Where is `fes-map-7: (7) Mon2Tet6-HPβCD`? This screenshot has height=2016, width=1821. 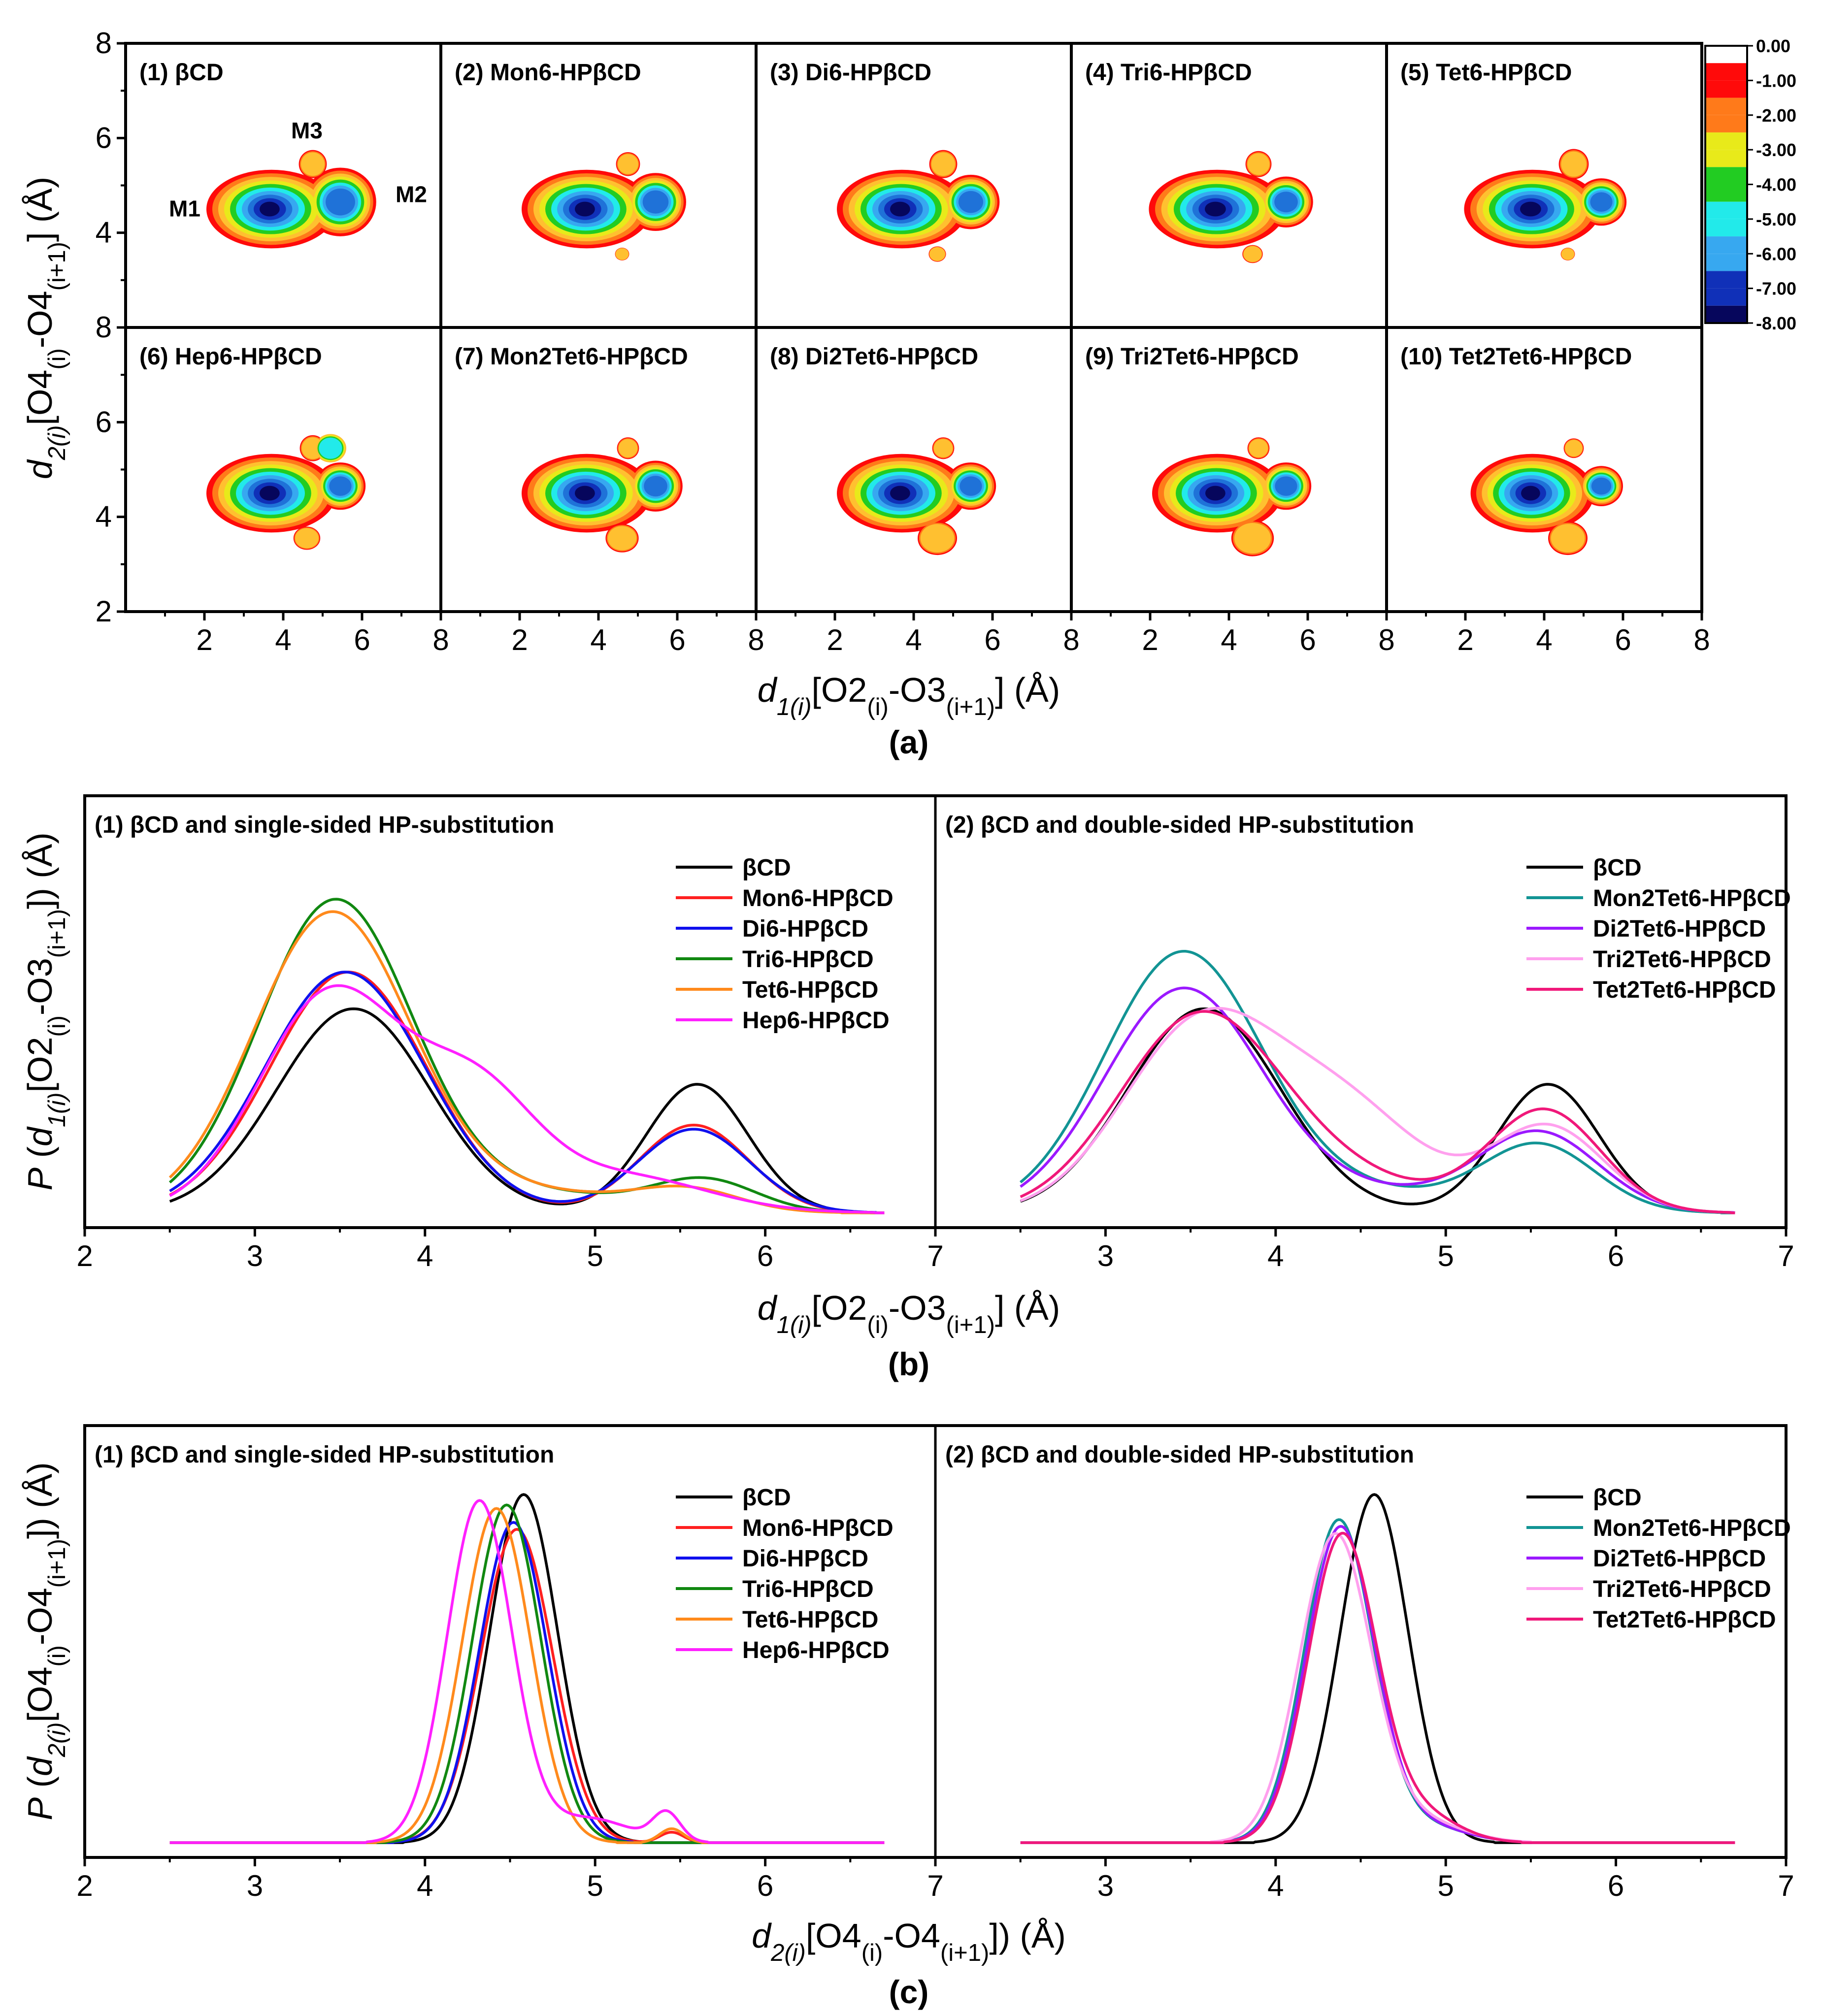 fes-map-7: (7) Mon2Tet6-HPβCD is located at coordinates (598, 470).